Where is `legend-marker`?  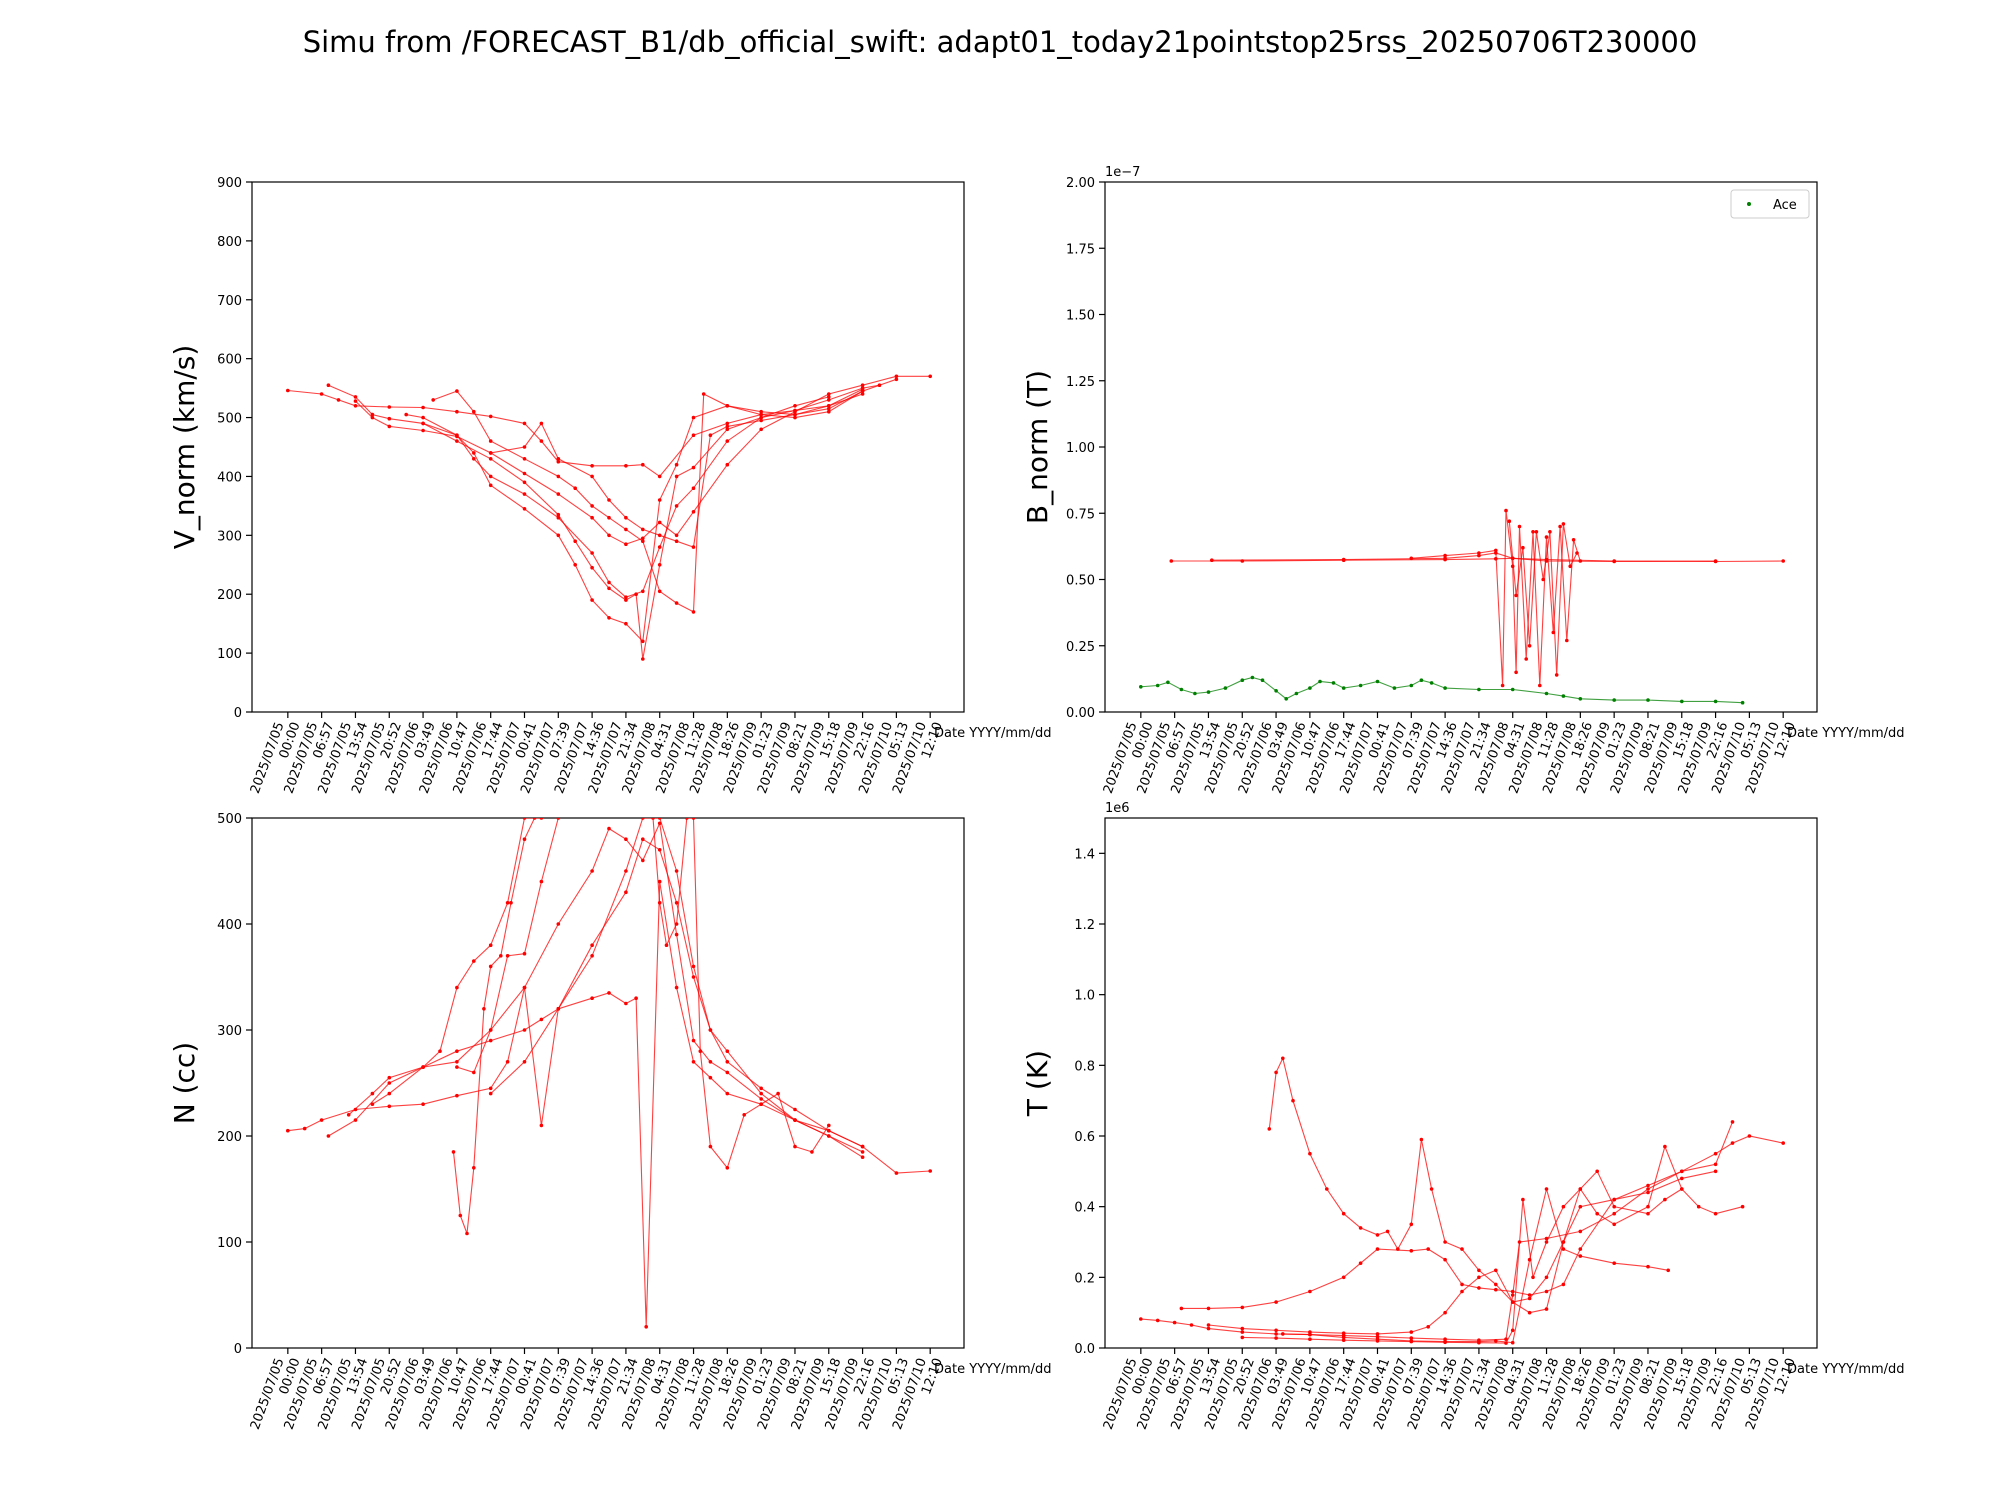 legend-marker is located at coordinates (1749, 204).